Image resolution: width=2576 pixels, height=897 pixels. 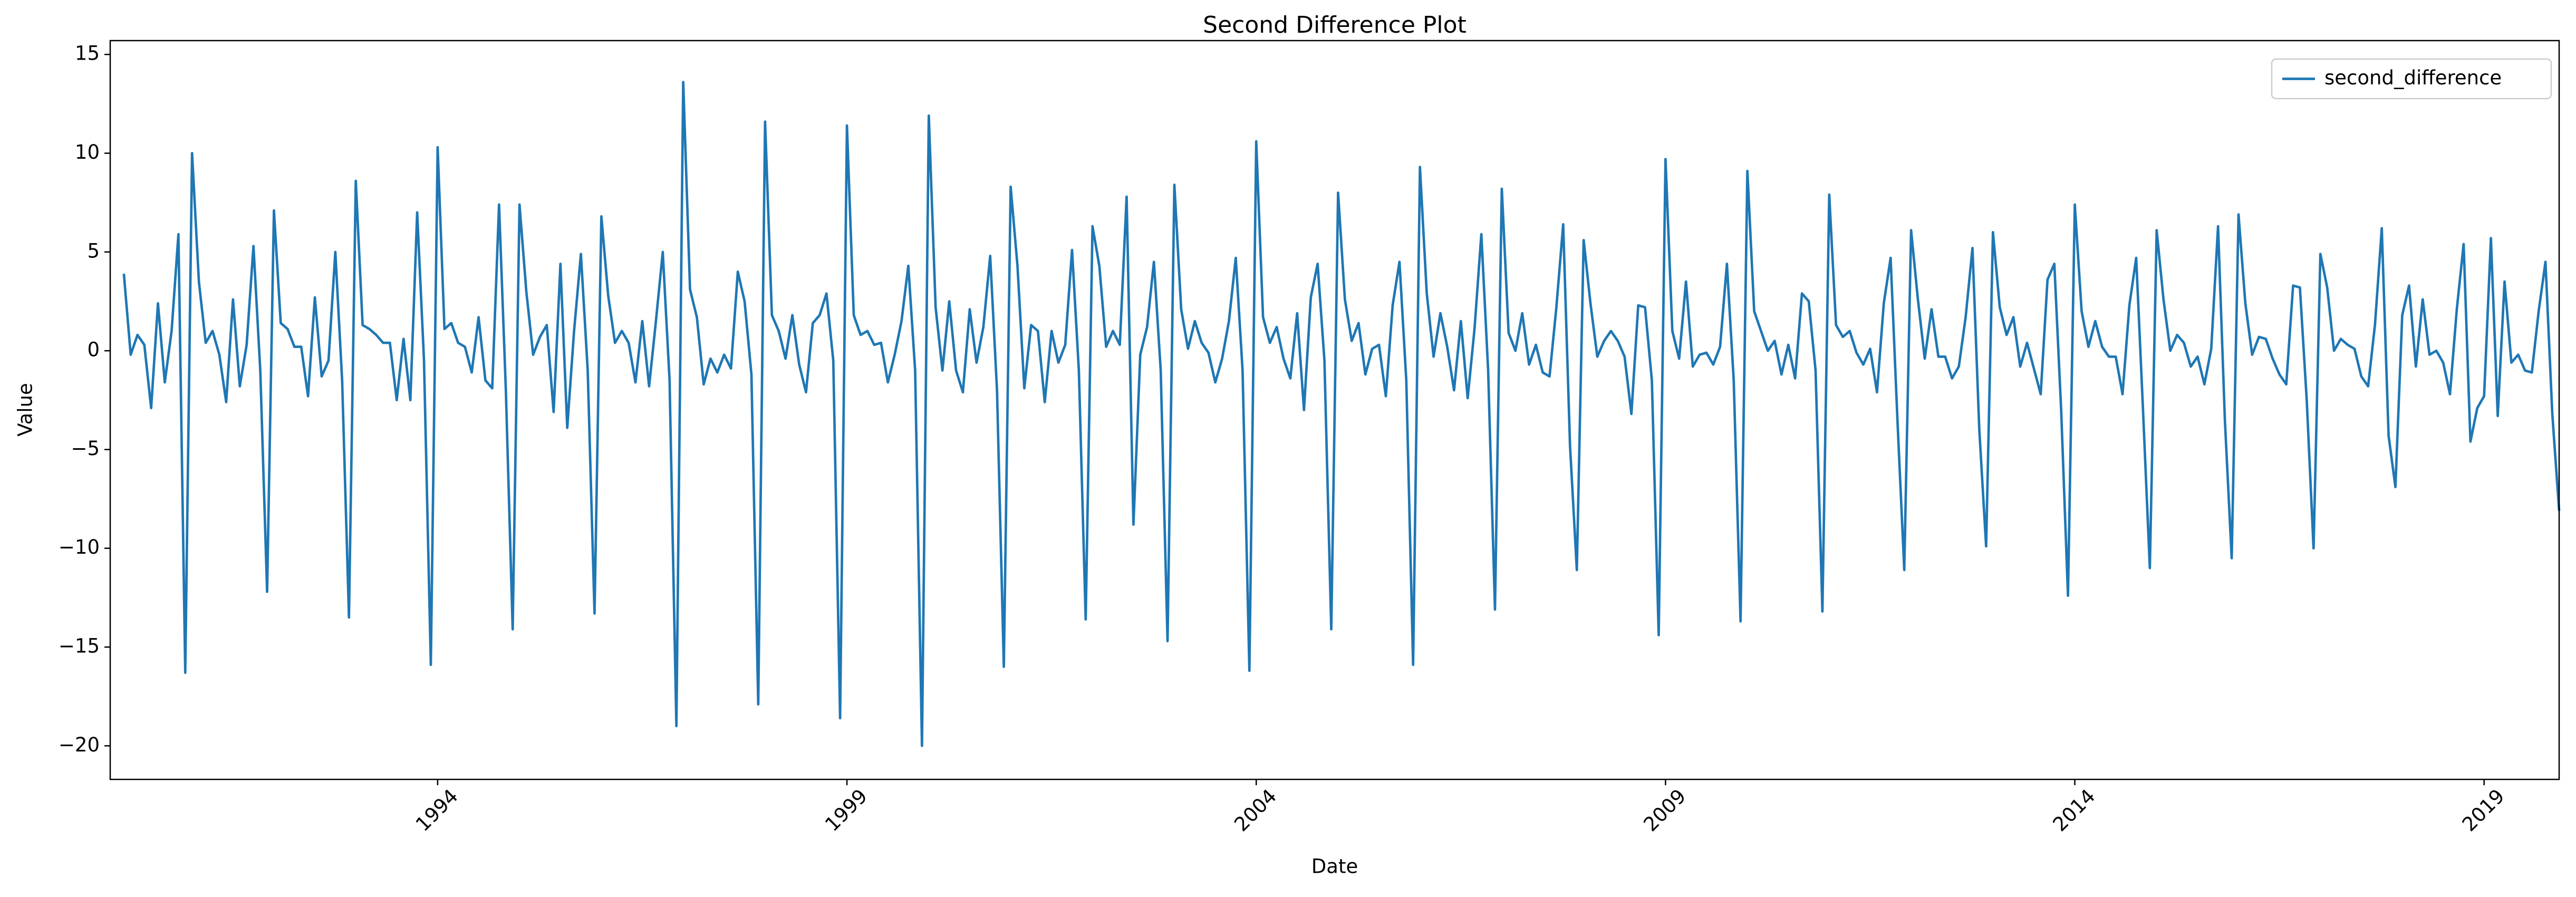 I want to click on legend: second_difference, so click(x=2411, y=79).